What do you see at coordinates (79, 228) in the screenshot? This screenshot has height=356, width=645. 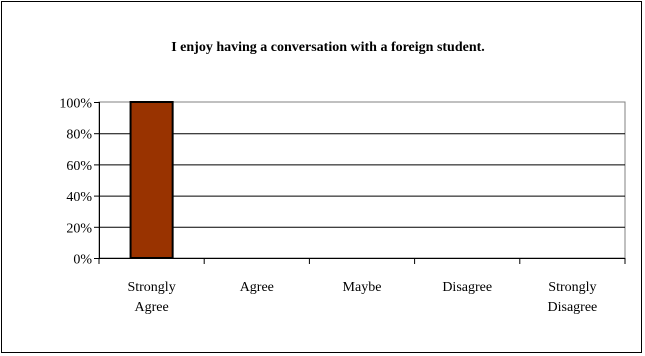 I see `y-tick-label: 20%` at bounding box center [79, 228].